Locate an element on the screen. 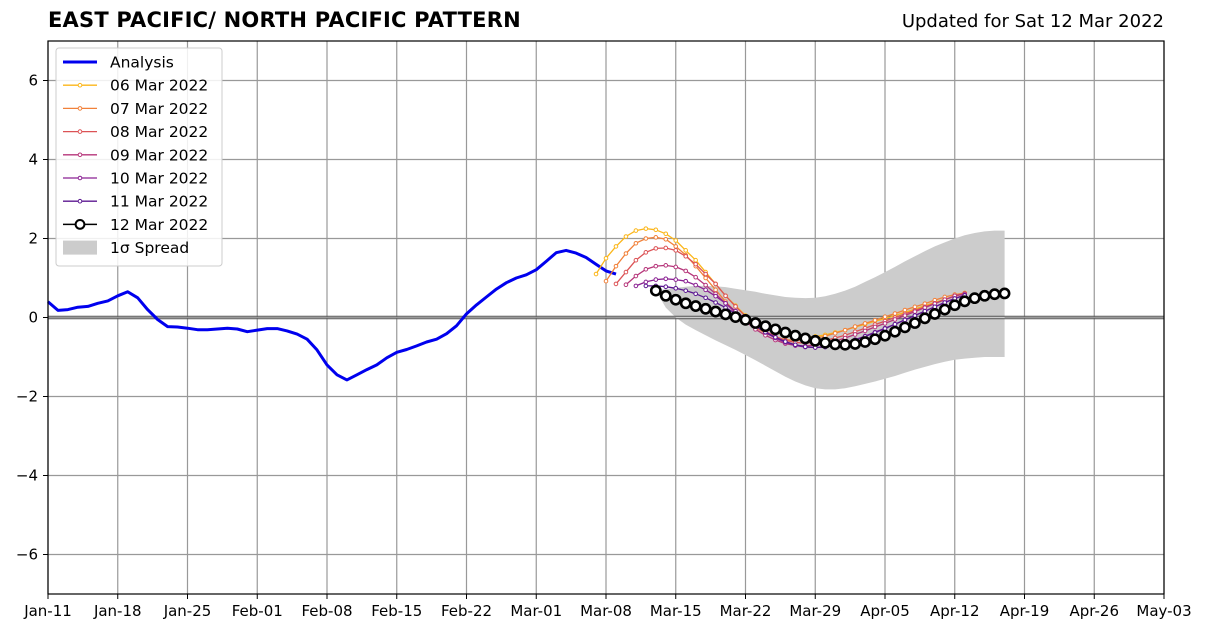 The height and width of the screenshot is (633, 1207). legend-label: 1σ Spread is located at coordinates (149, 248).